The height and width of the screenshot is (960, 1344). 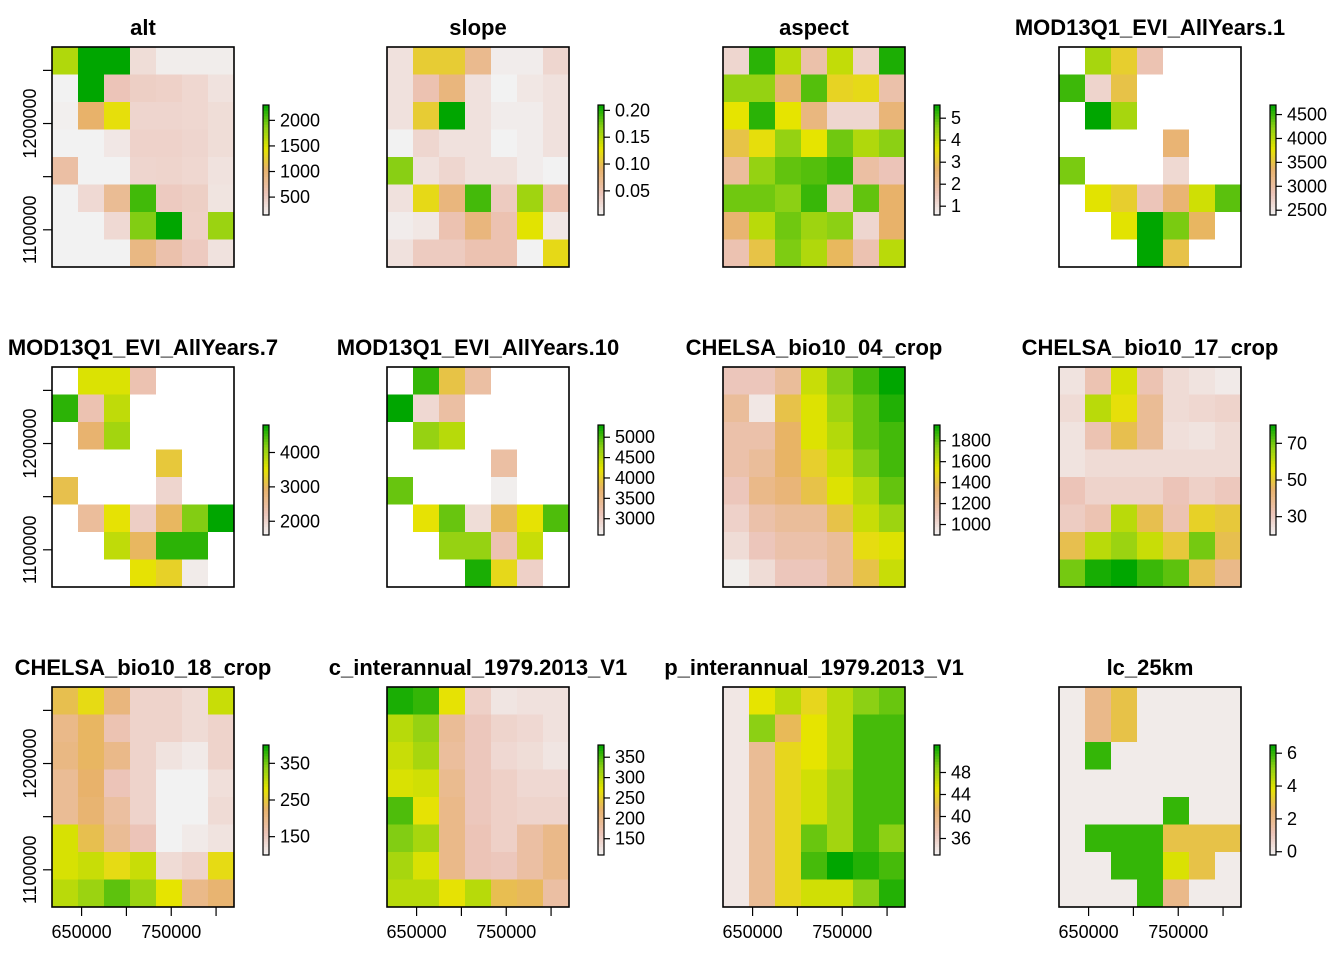 I want to click on legend-label: 500, so click(x=295, y=197).